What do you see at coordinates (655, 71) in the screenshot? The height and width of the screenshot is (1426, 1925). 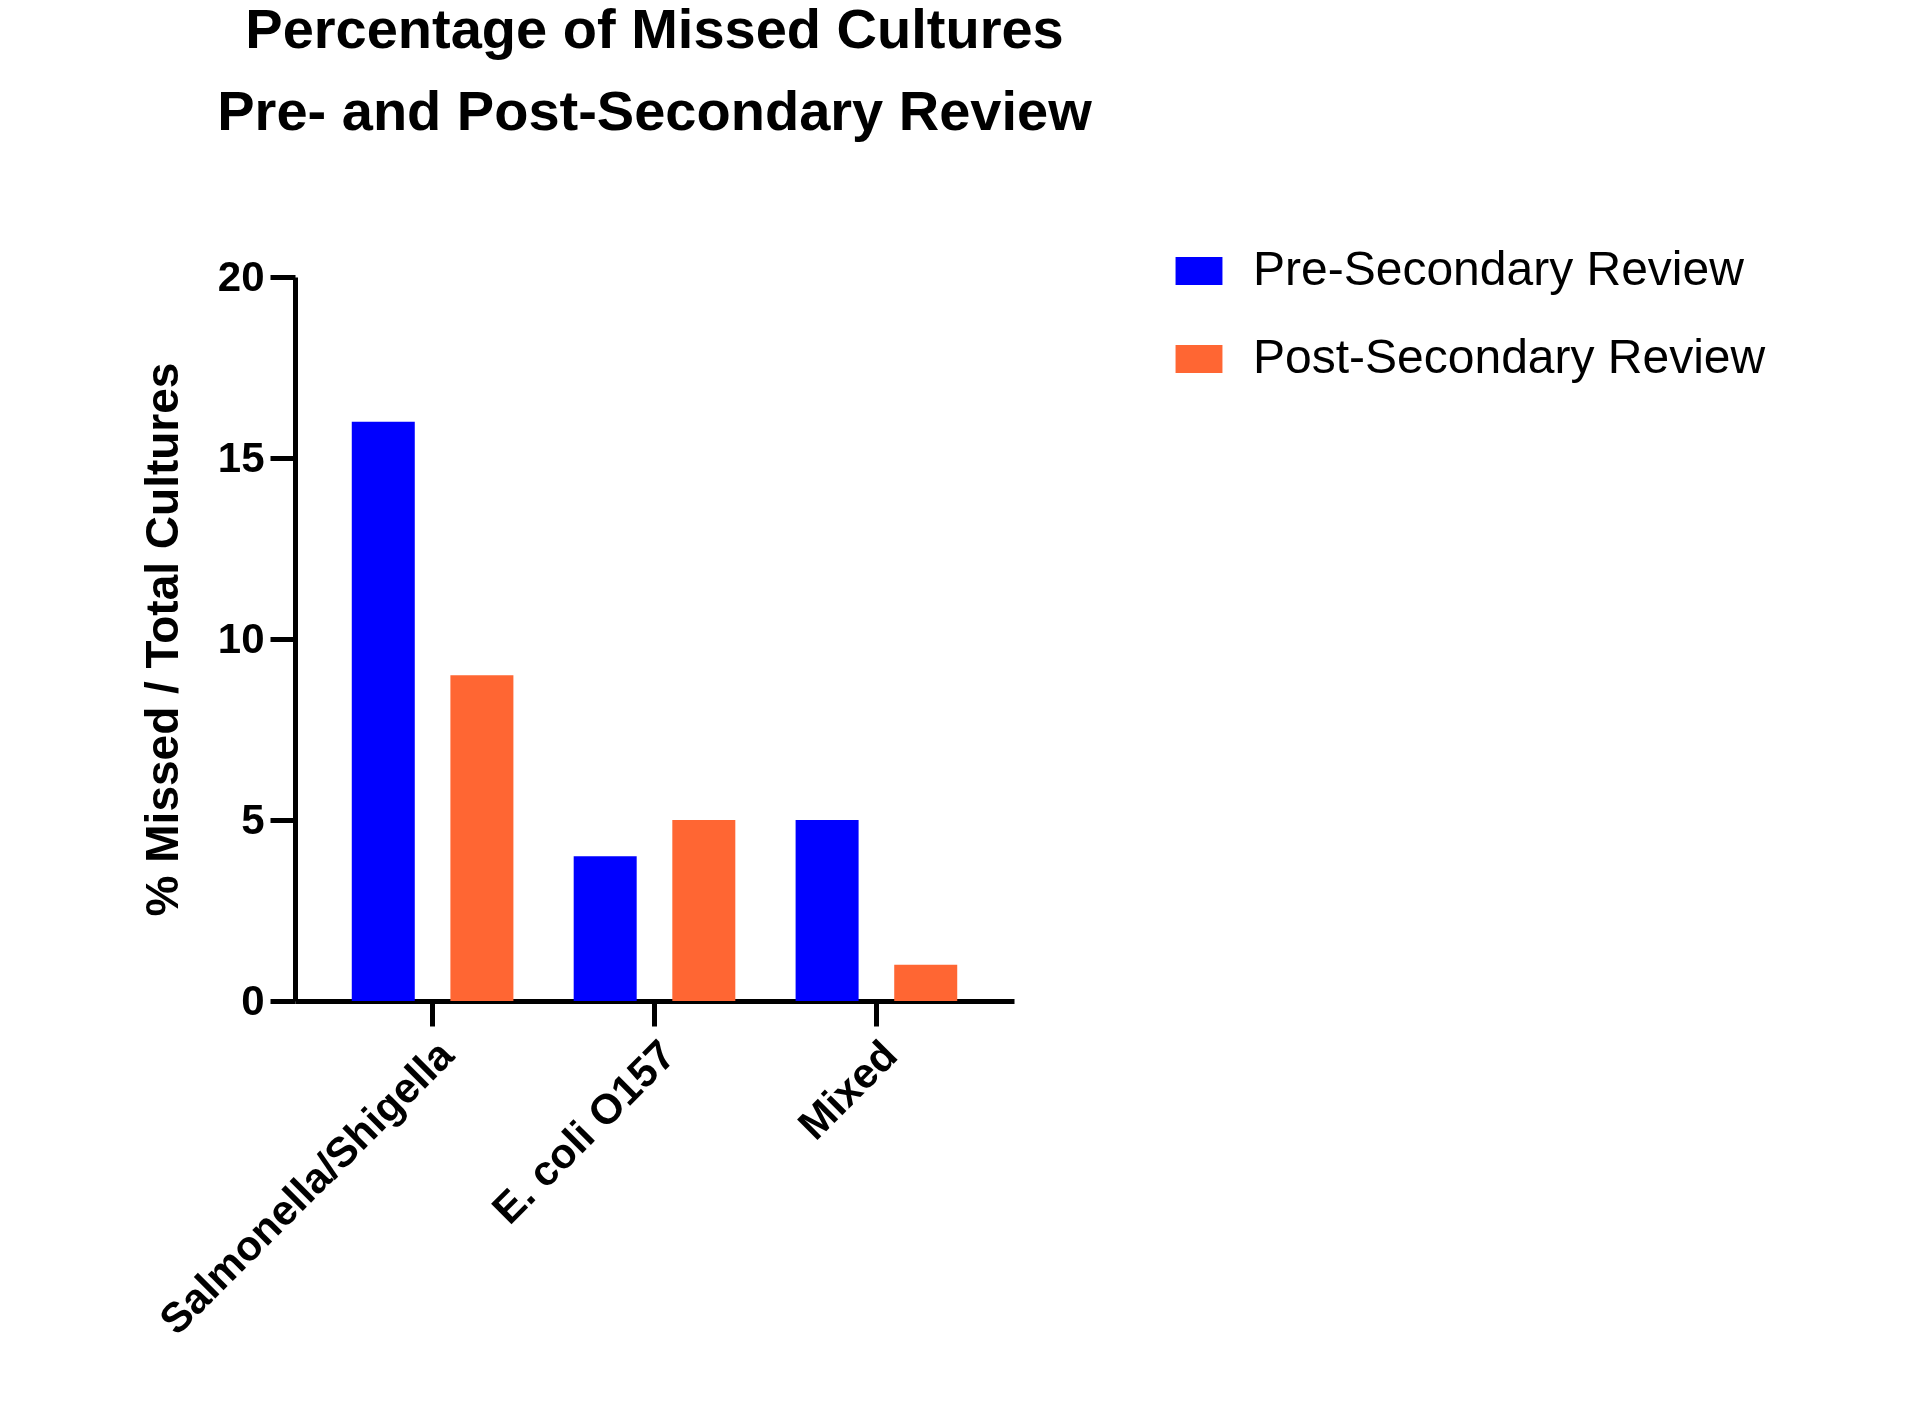 I see `chart-title: Percentage of Missed Cultures Pre- and Post-Secondary Review` at bounding box center [655, 71].